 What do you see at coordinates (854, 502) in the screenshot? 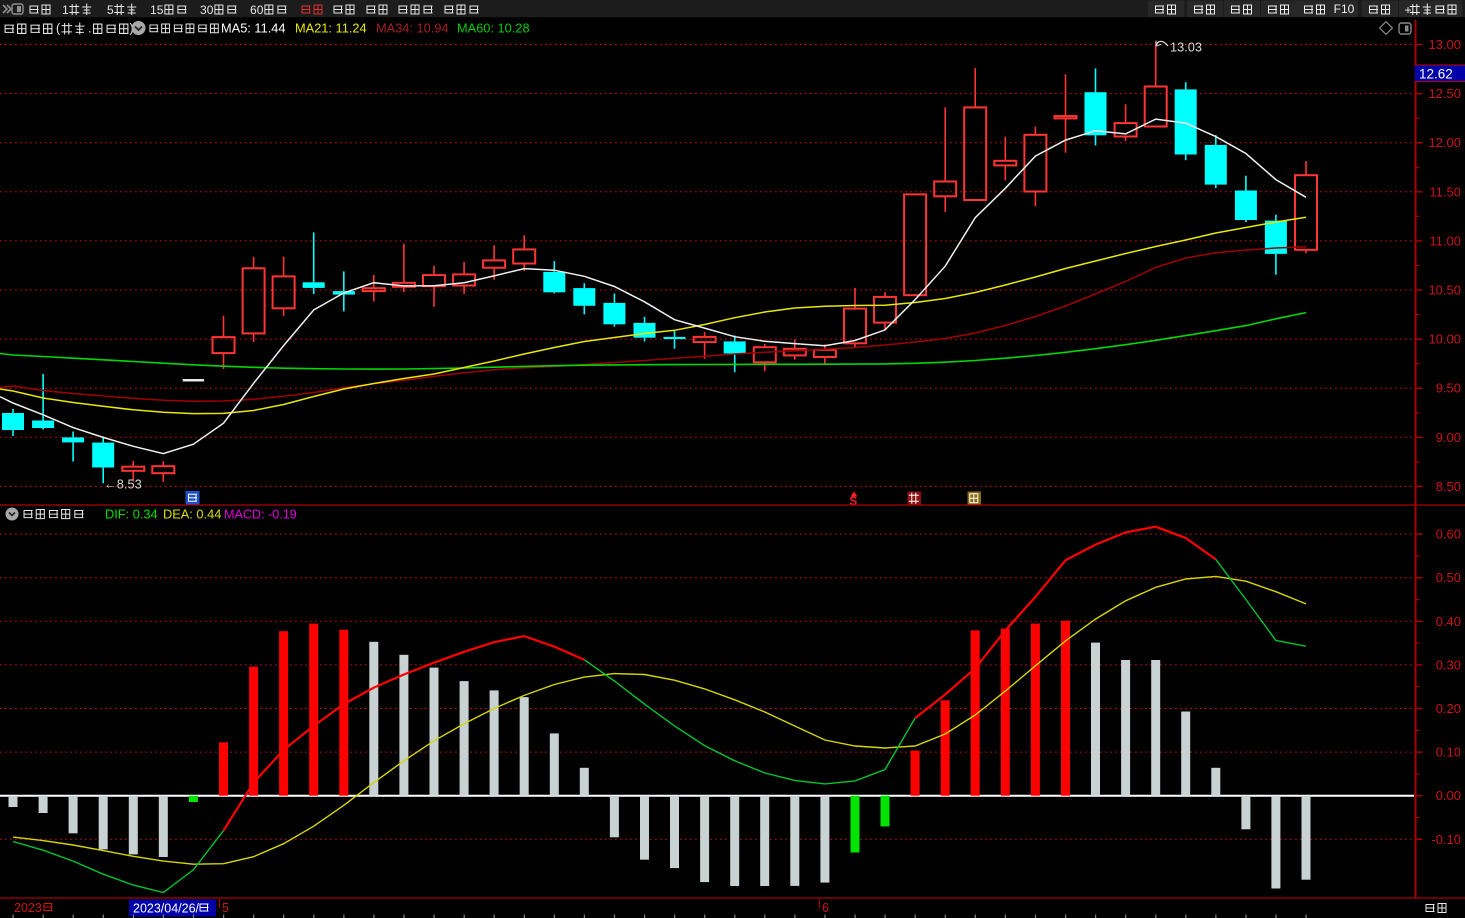
I see `svg-text: S` at bounding box center [854, 502].